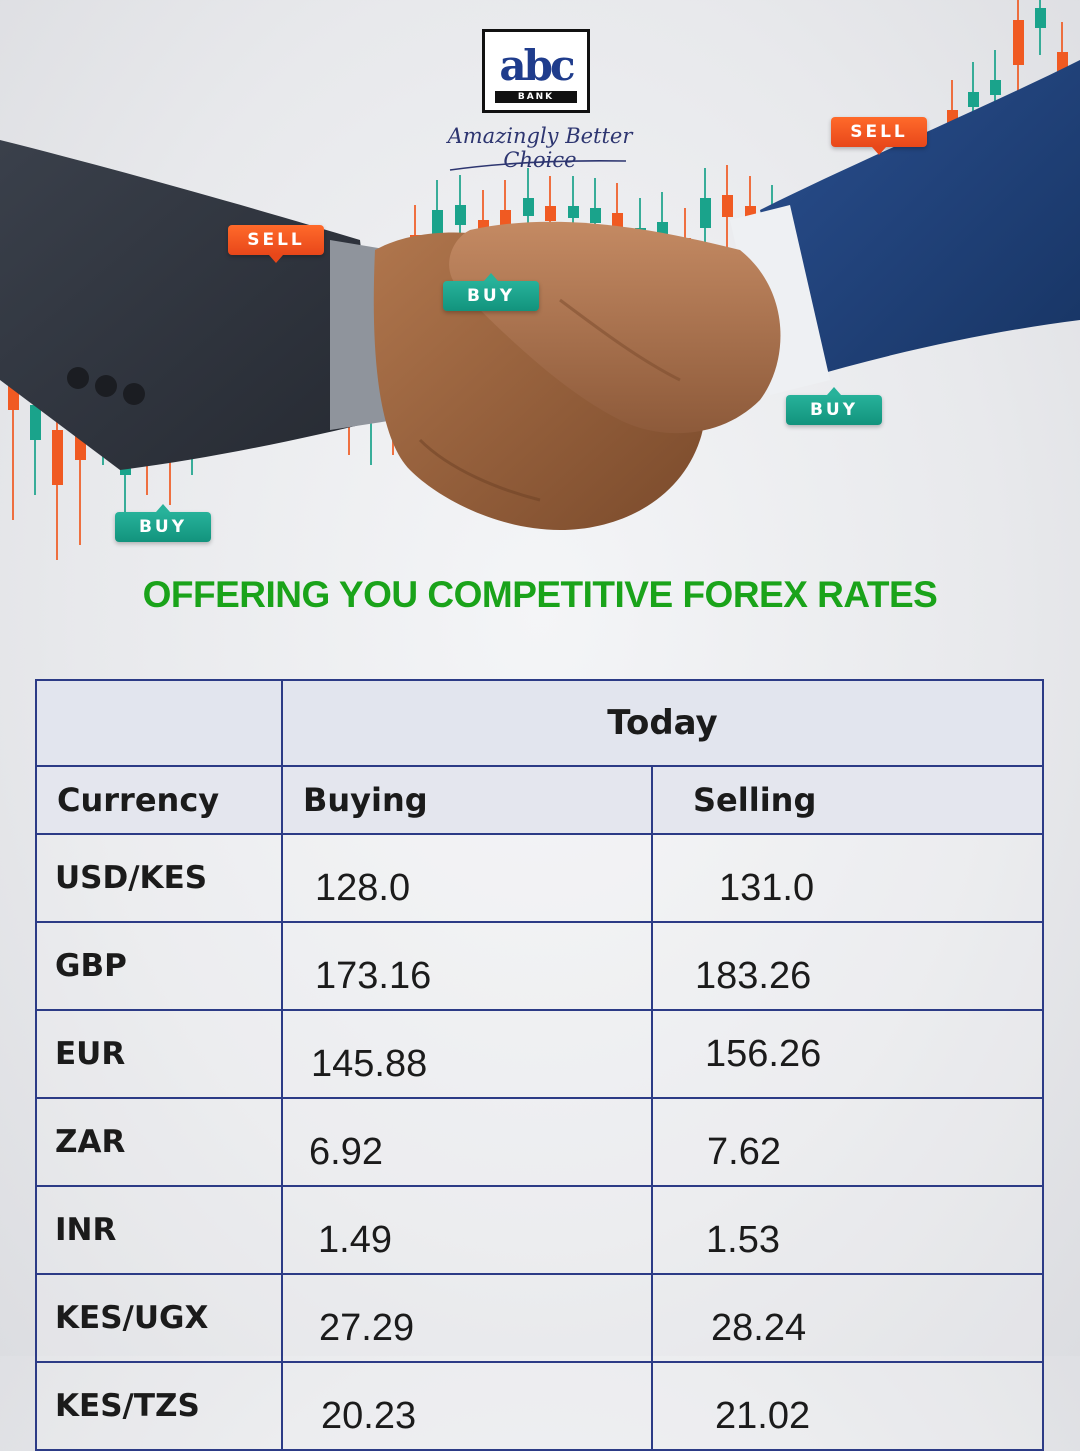  Describe the element at coordinates (190, 305) in the screenshot. I see `left-suit-sleeve` at that location.